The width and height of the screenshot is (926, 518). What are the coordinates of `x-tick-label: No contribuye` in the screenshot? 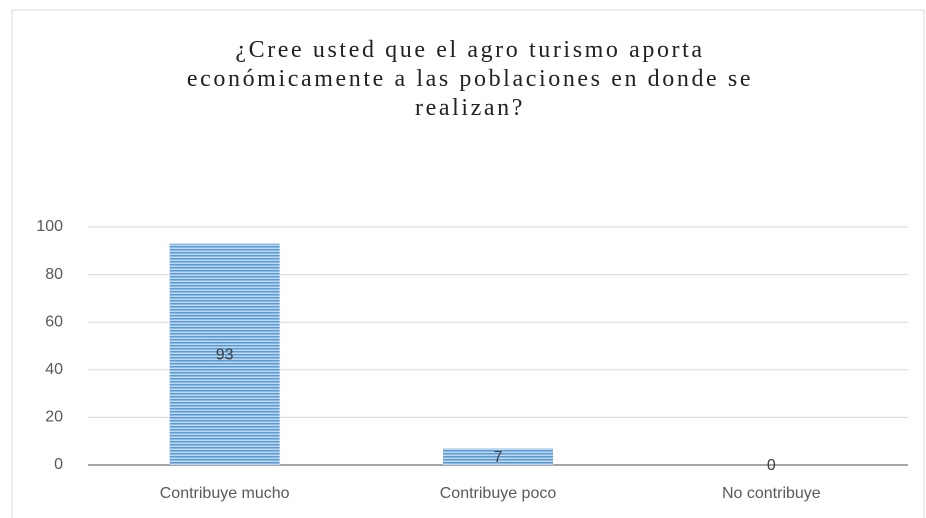 It's located at (771, 493).